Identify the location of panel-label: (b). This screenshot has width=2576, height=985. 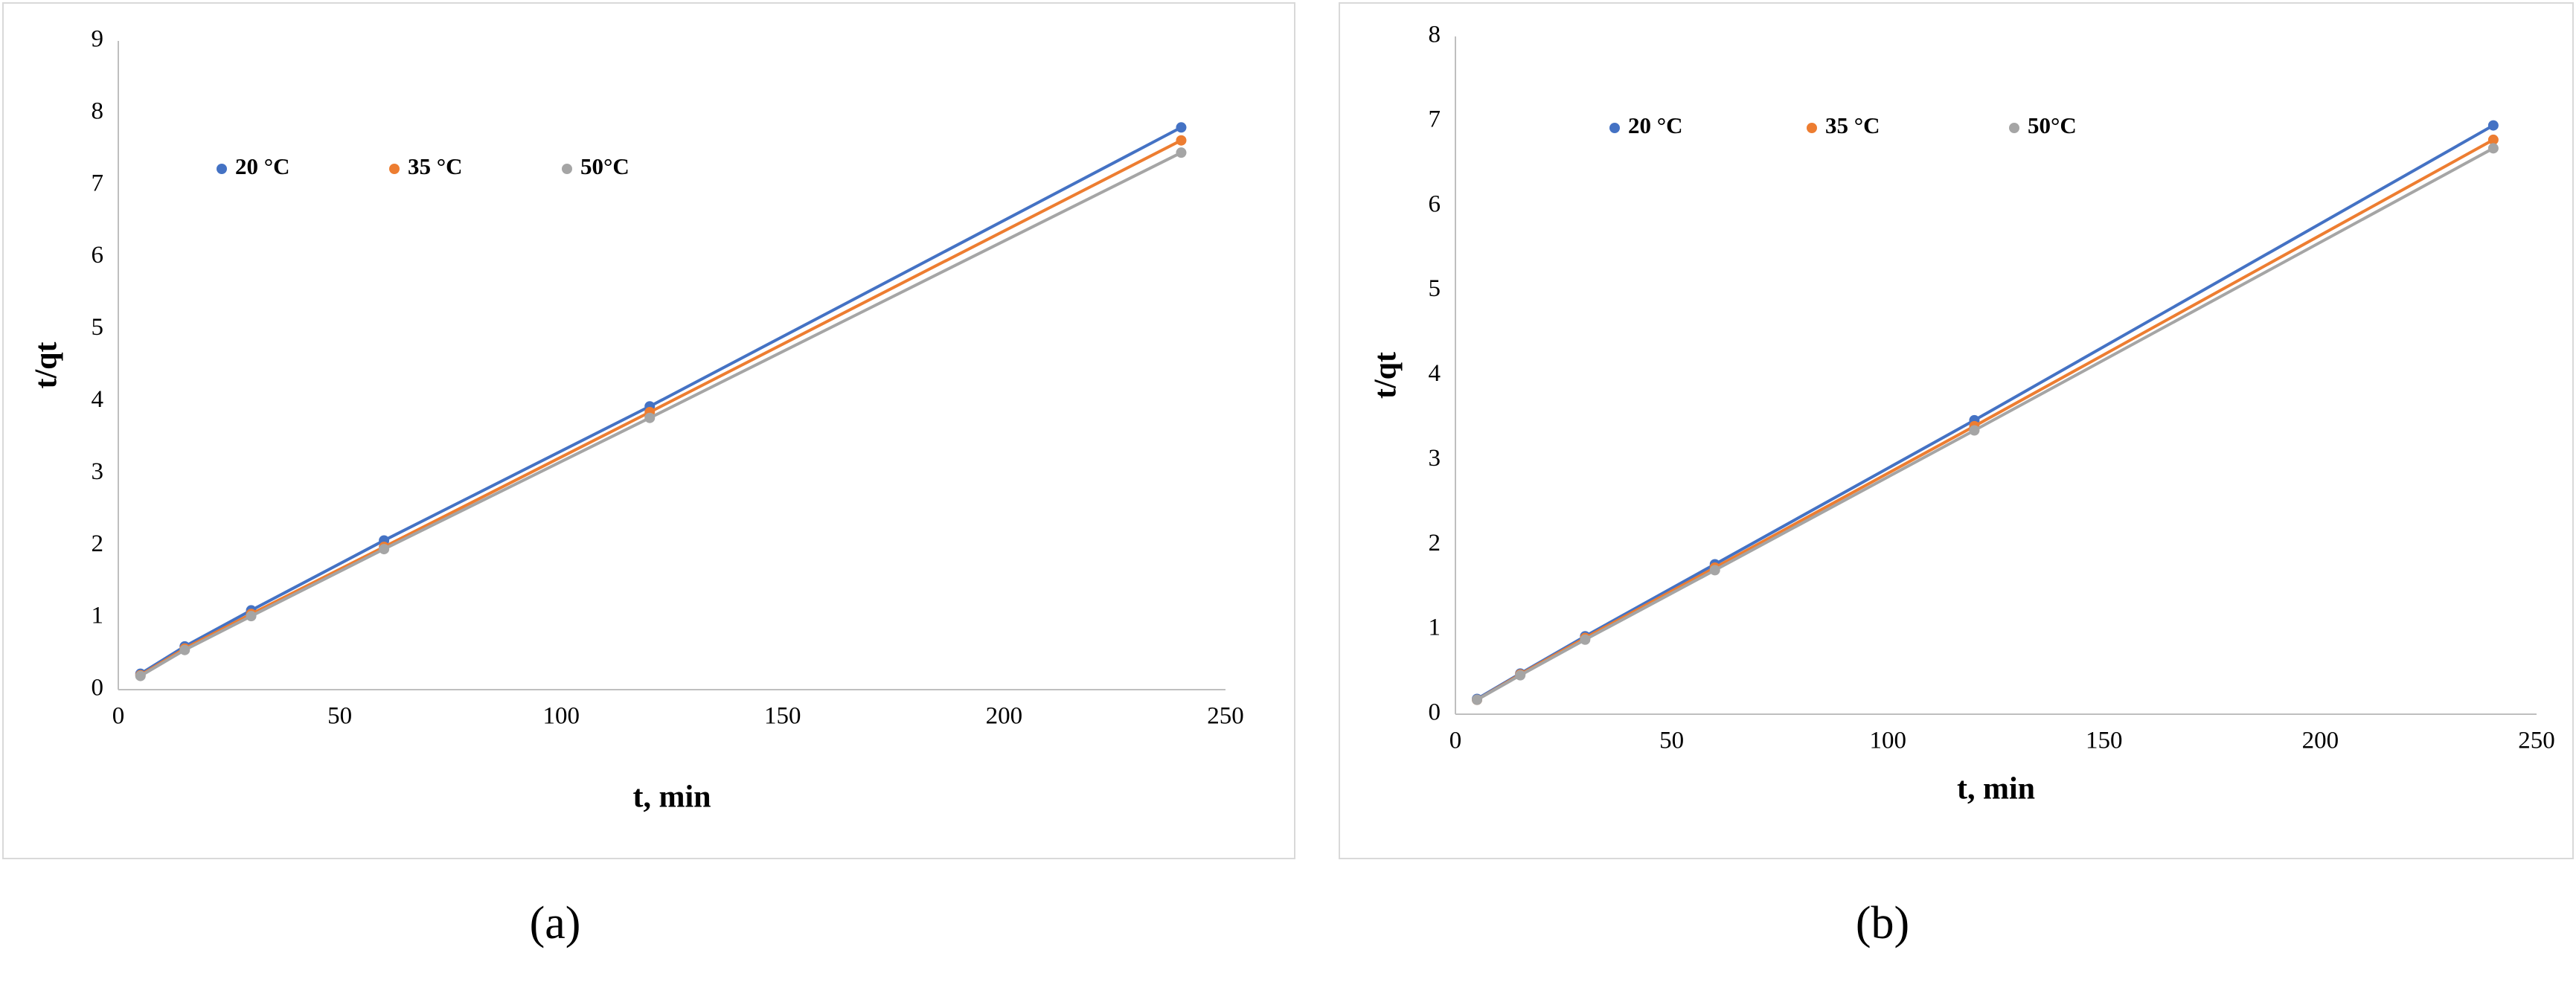
(1883, 923).